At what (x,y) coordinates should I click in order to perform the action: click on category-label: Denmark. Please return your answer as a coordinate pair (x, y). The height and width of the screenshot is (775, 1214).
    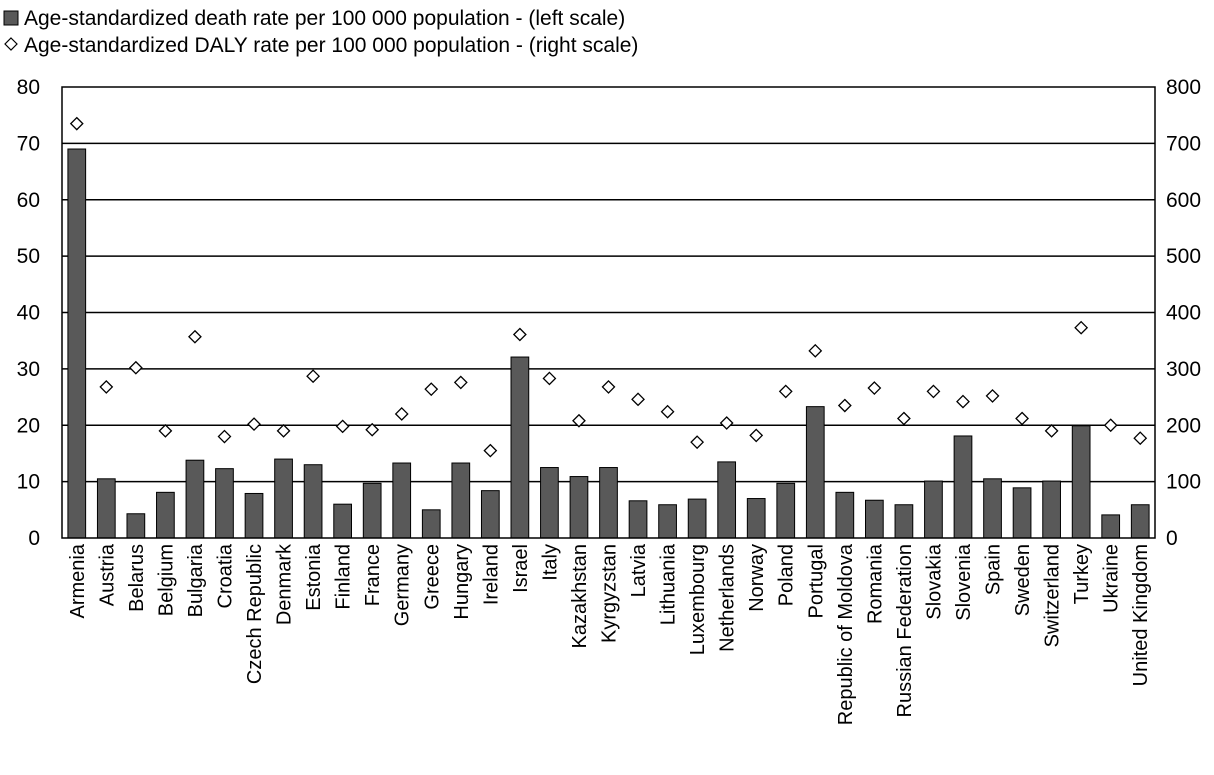
    Looking at the image, I should click on (285, 584).